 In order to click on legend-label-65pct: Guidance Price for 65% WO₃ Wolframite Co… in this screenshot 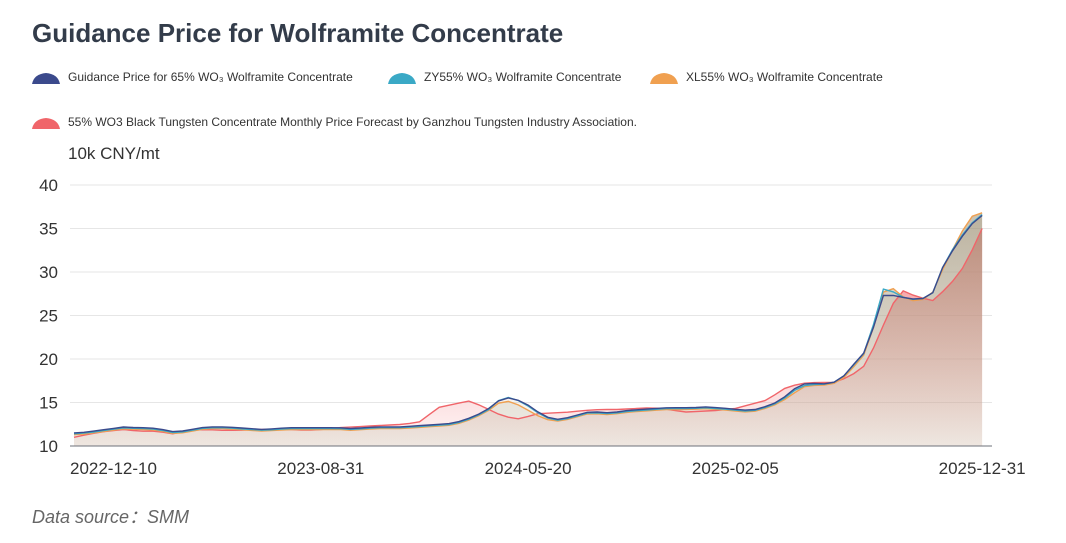, I will do `click(210, 77)`.